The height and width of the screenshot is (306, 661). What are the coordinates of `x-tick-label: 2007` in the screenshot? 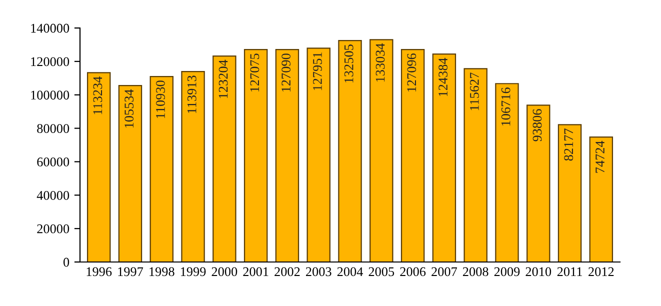 It's located at (444, 271).